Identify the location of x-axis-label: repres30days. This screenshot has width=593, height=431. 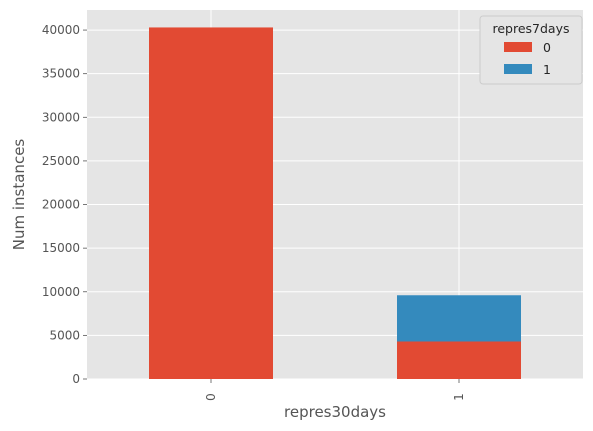
(335, 412).